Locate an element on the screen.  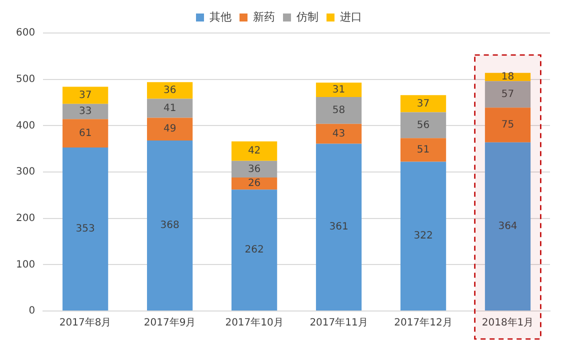
y-tick-label: 200 is located at coordinates (26, 218).